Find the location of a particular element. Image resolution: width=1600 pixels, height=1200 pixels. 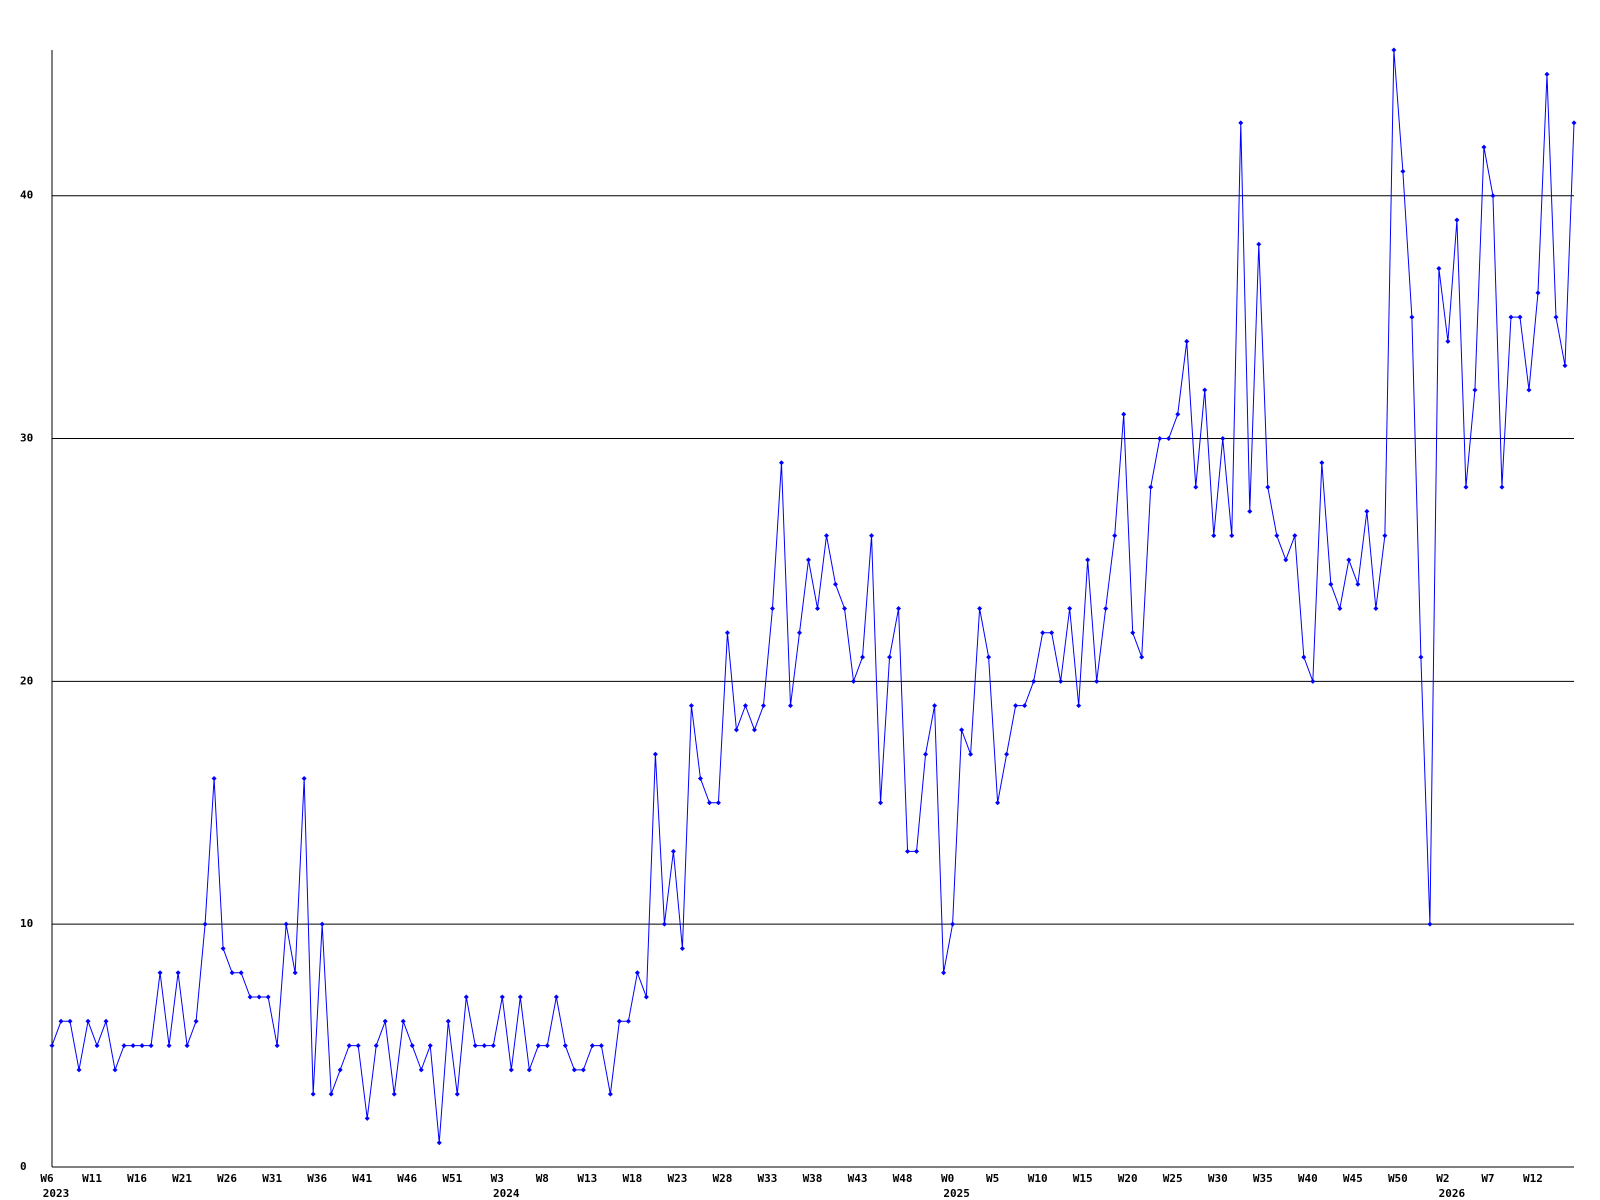

x-tick-label: W0 is located at coordinates (947, 1178).